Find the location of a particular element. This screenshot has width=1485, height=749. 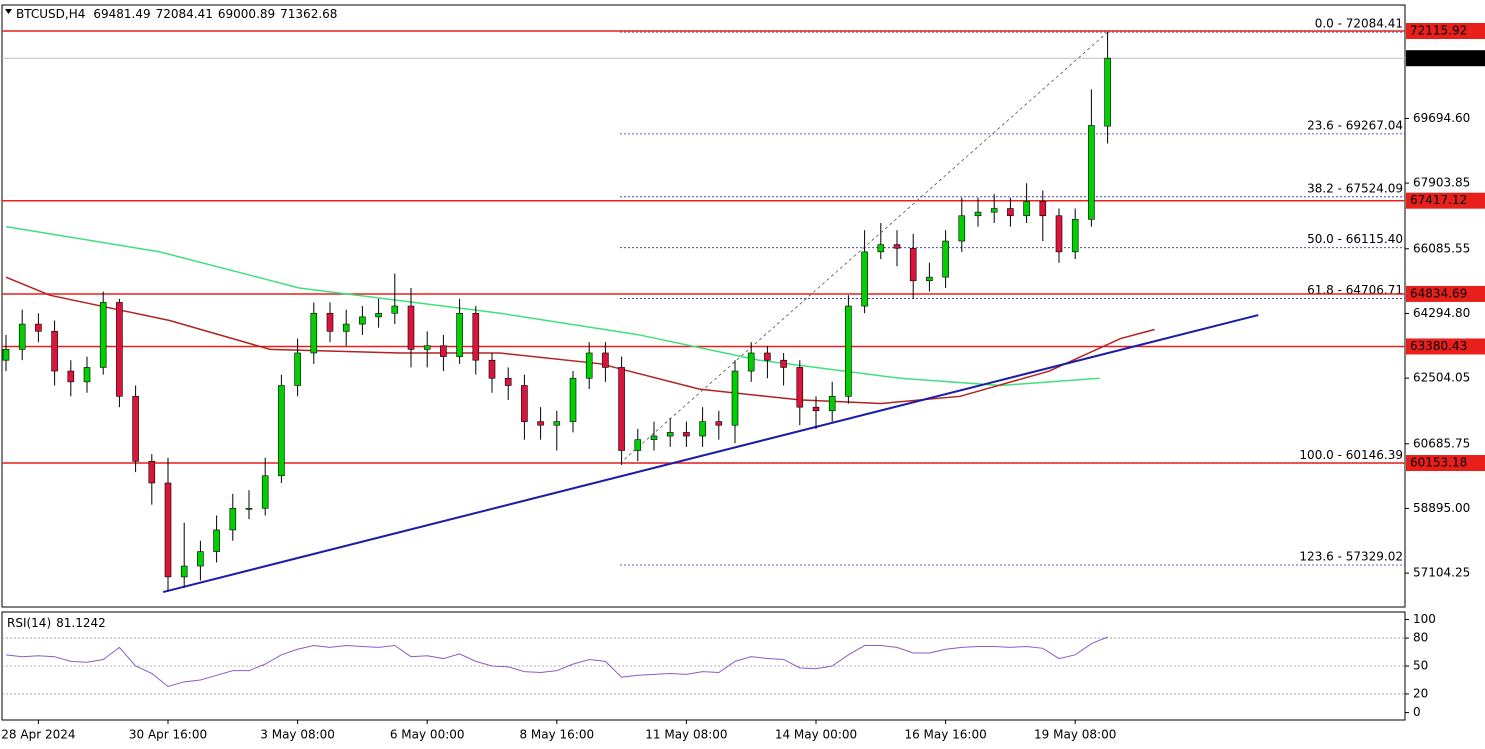

rsi-value: 81.1242 is located at coordinates (81, 623).